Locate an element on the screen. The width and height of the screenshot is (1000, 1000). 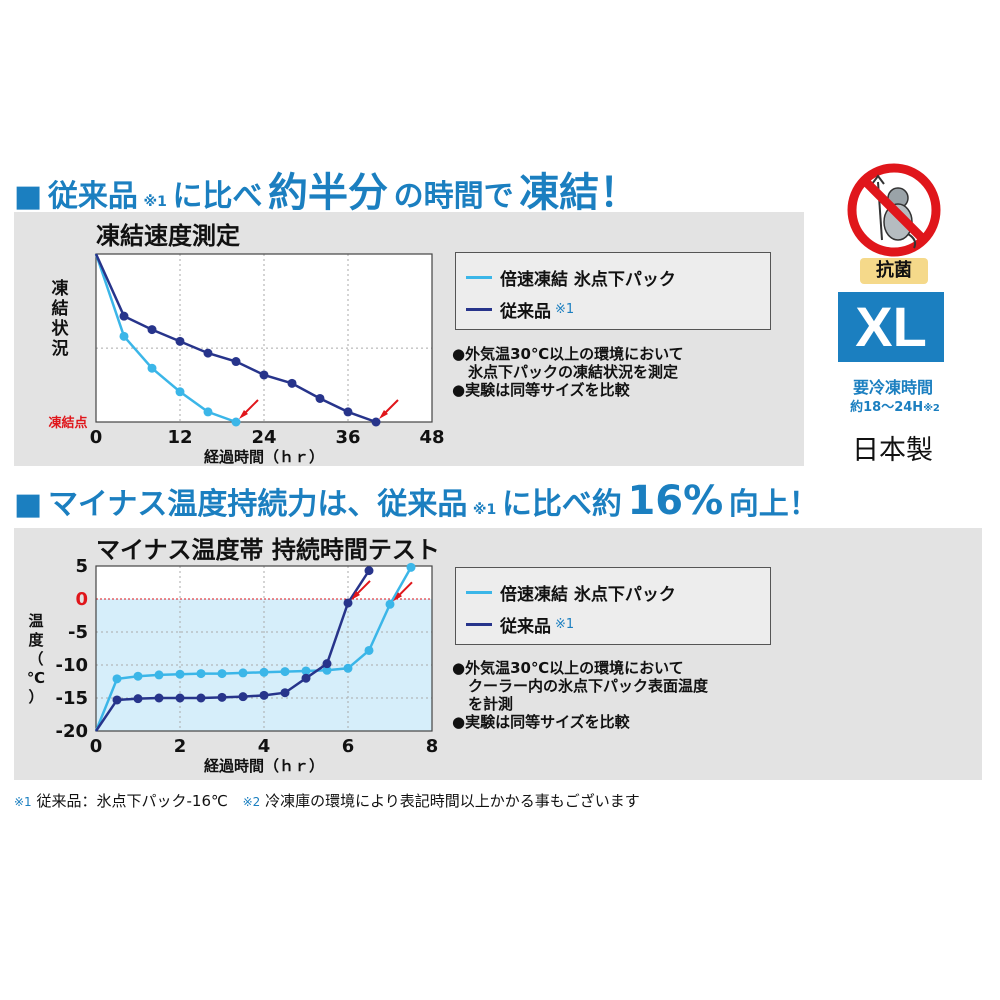
chart1-title: 凍結速度測定 is located at coordinates (168, 236).